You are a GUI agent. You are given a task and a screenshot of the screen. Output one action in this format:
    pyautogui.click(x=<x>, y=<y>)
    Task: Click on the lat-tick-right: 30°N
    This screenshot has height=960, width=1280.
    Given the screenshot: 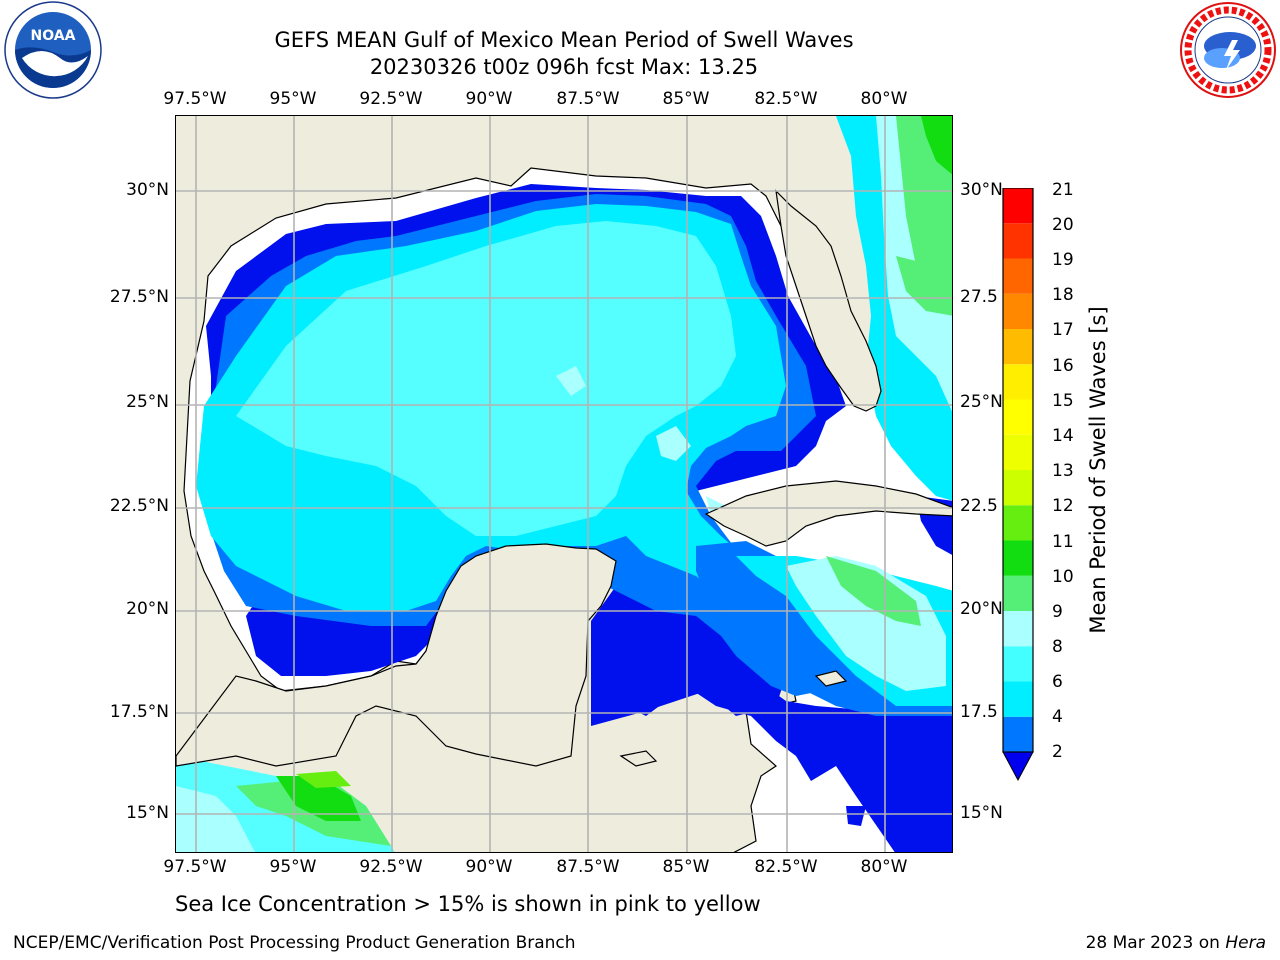 What is the action you would take?
    pyautogui.click(x=981, y=190)
    